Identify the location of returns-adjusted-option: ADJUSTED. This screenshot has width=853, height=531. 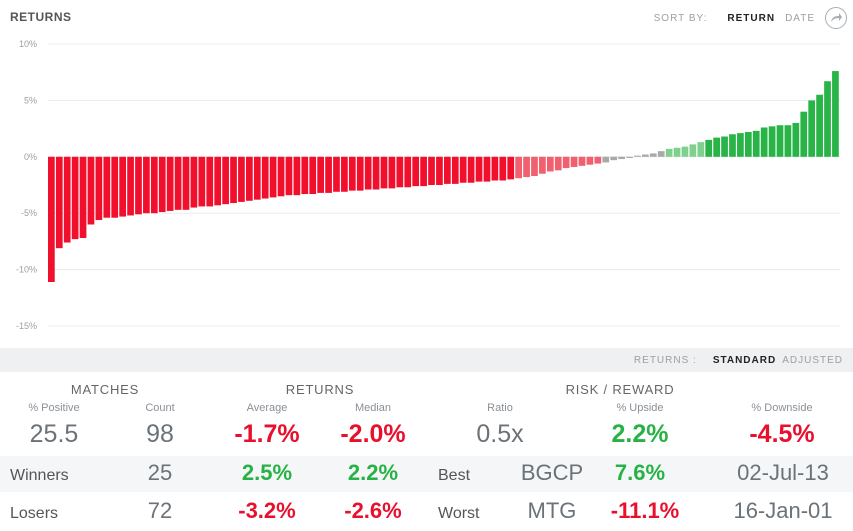
(812, 360).